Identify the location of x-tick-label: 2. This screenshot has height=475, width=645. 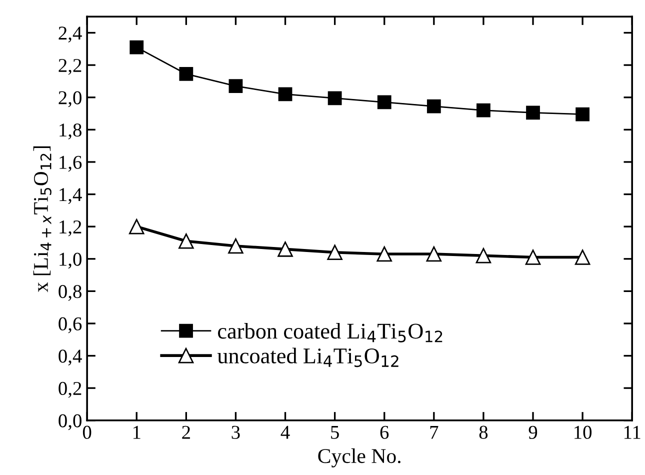
(186, 432).